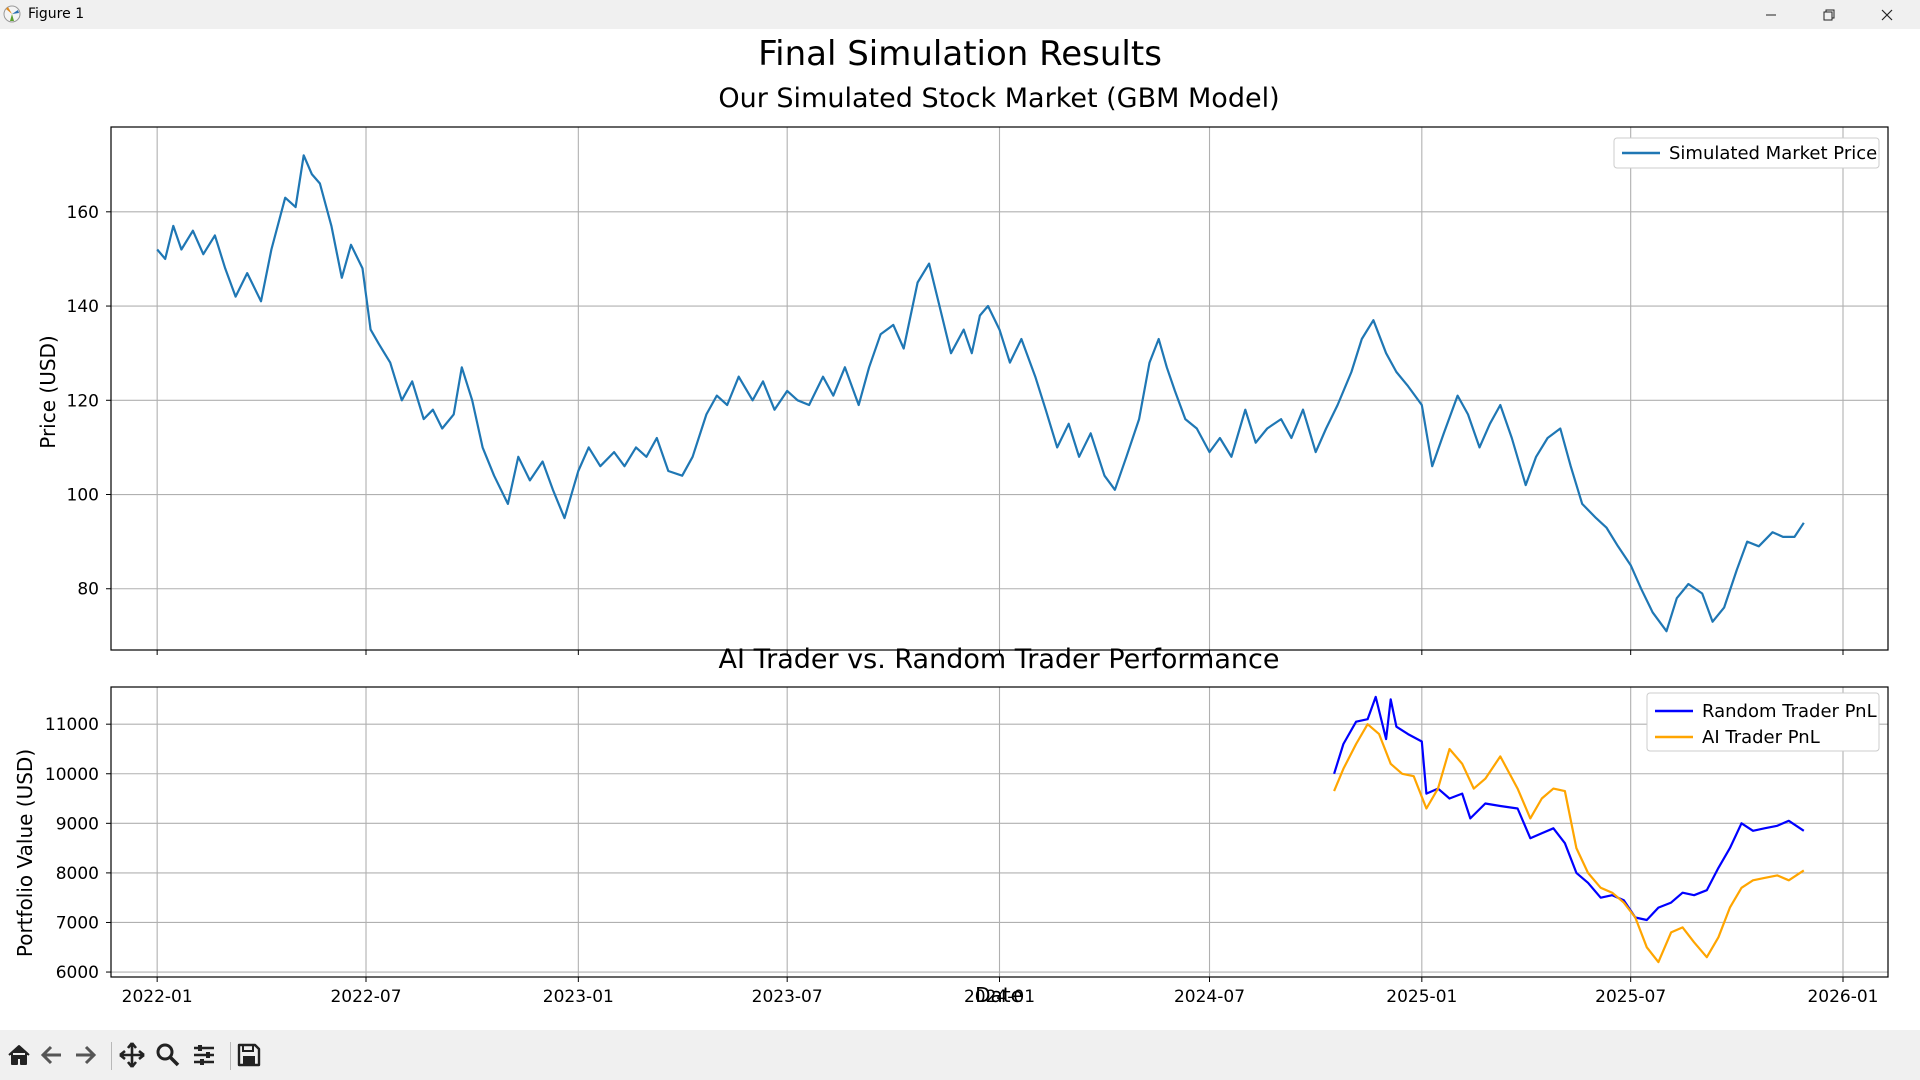 This screenshot has width=1920, height=1080. I want to click on x-tick-label: 2025-07, so click(1630, 997).